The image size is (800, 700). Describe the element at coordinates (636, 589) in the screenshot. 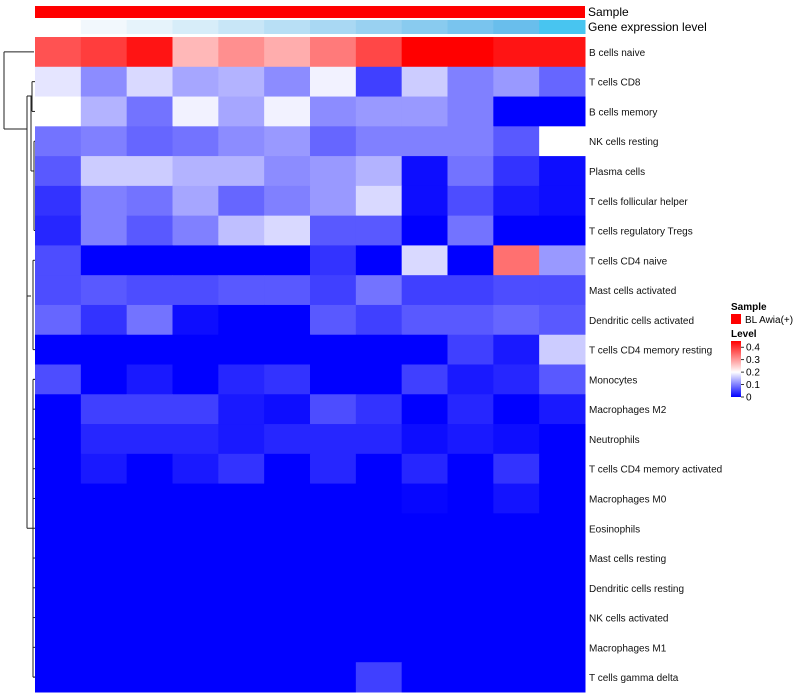

I see `row-label: Dendritic cells resting` at that location.